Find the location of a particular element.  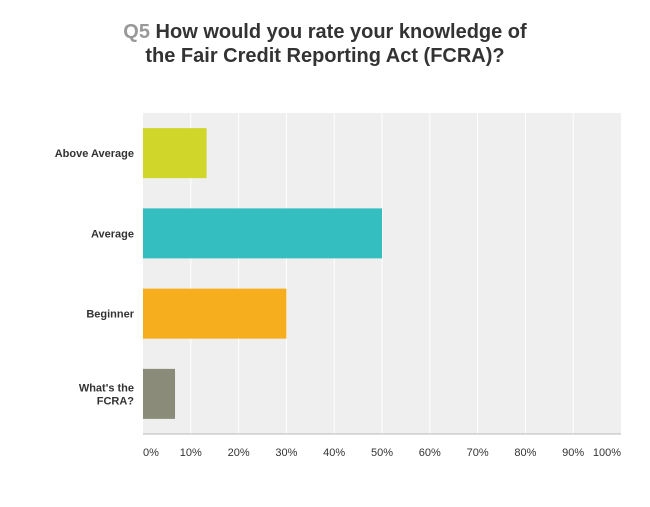

x-tick-label: 100% is located at coordinates (607, 453).